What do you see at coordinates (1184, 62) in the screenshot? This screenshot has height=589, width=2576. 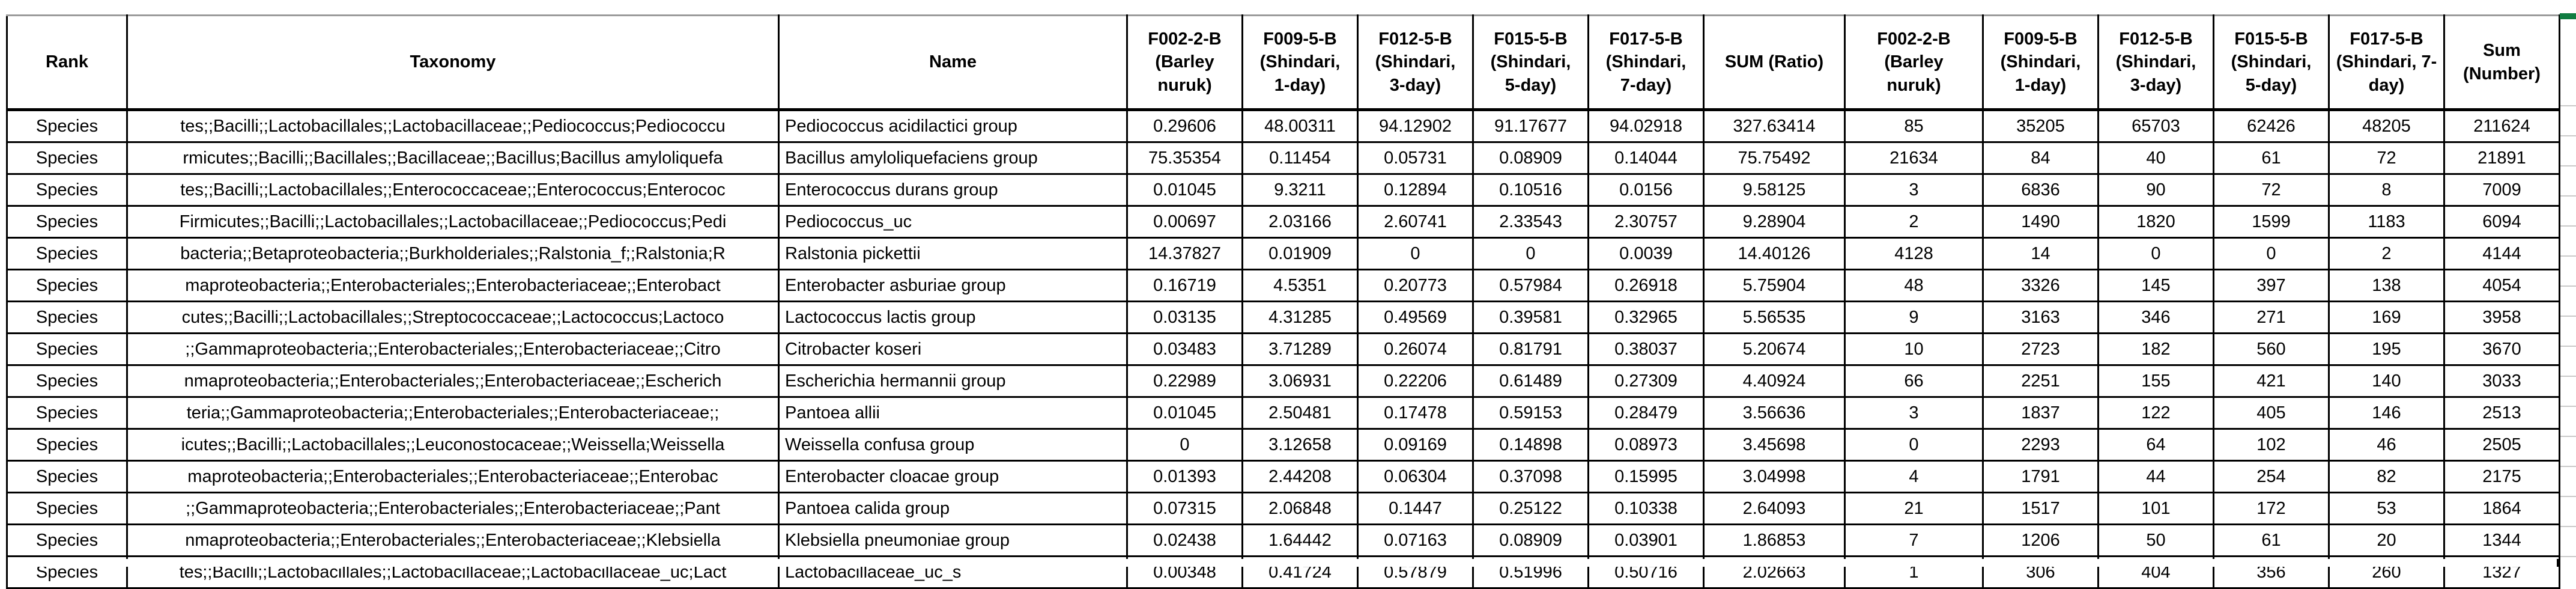 I see `header-ratio-f002: F002-2-B (Barley nuruk)` at bounding box center [1184, 62].